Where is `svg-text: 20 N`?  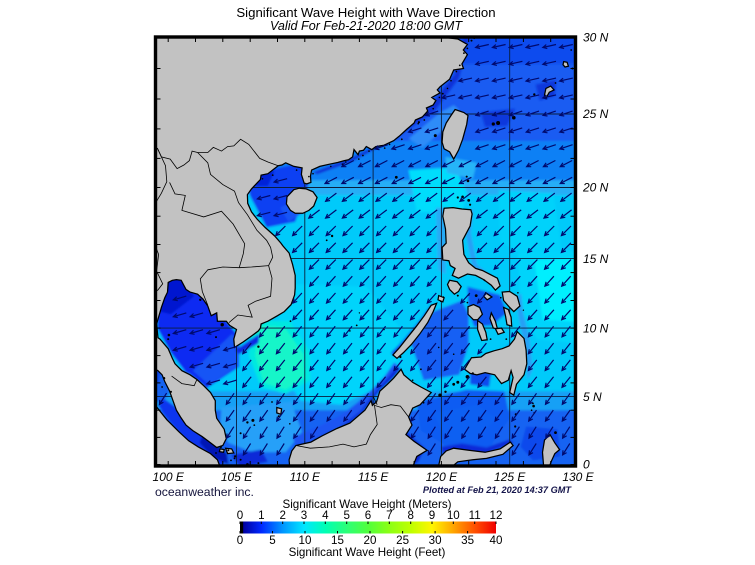
svg-text: 20 N is located at coordinates (595, 188).